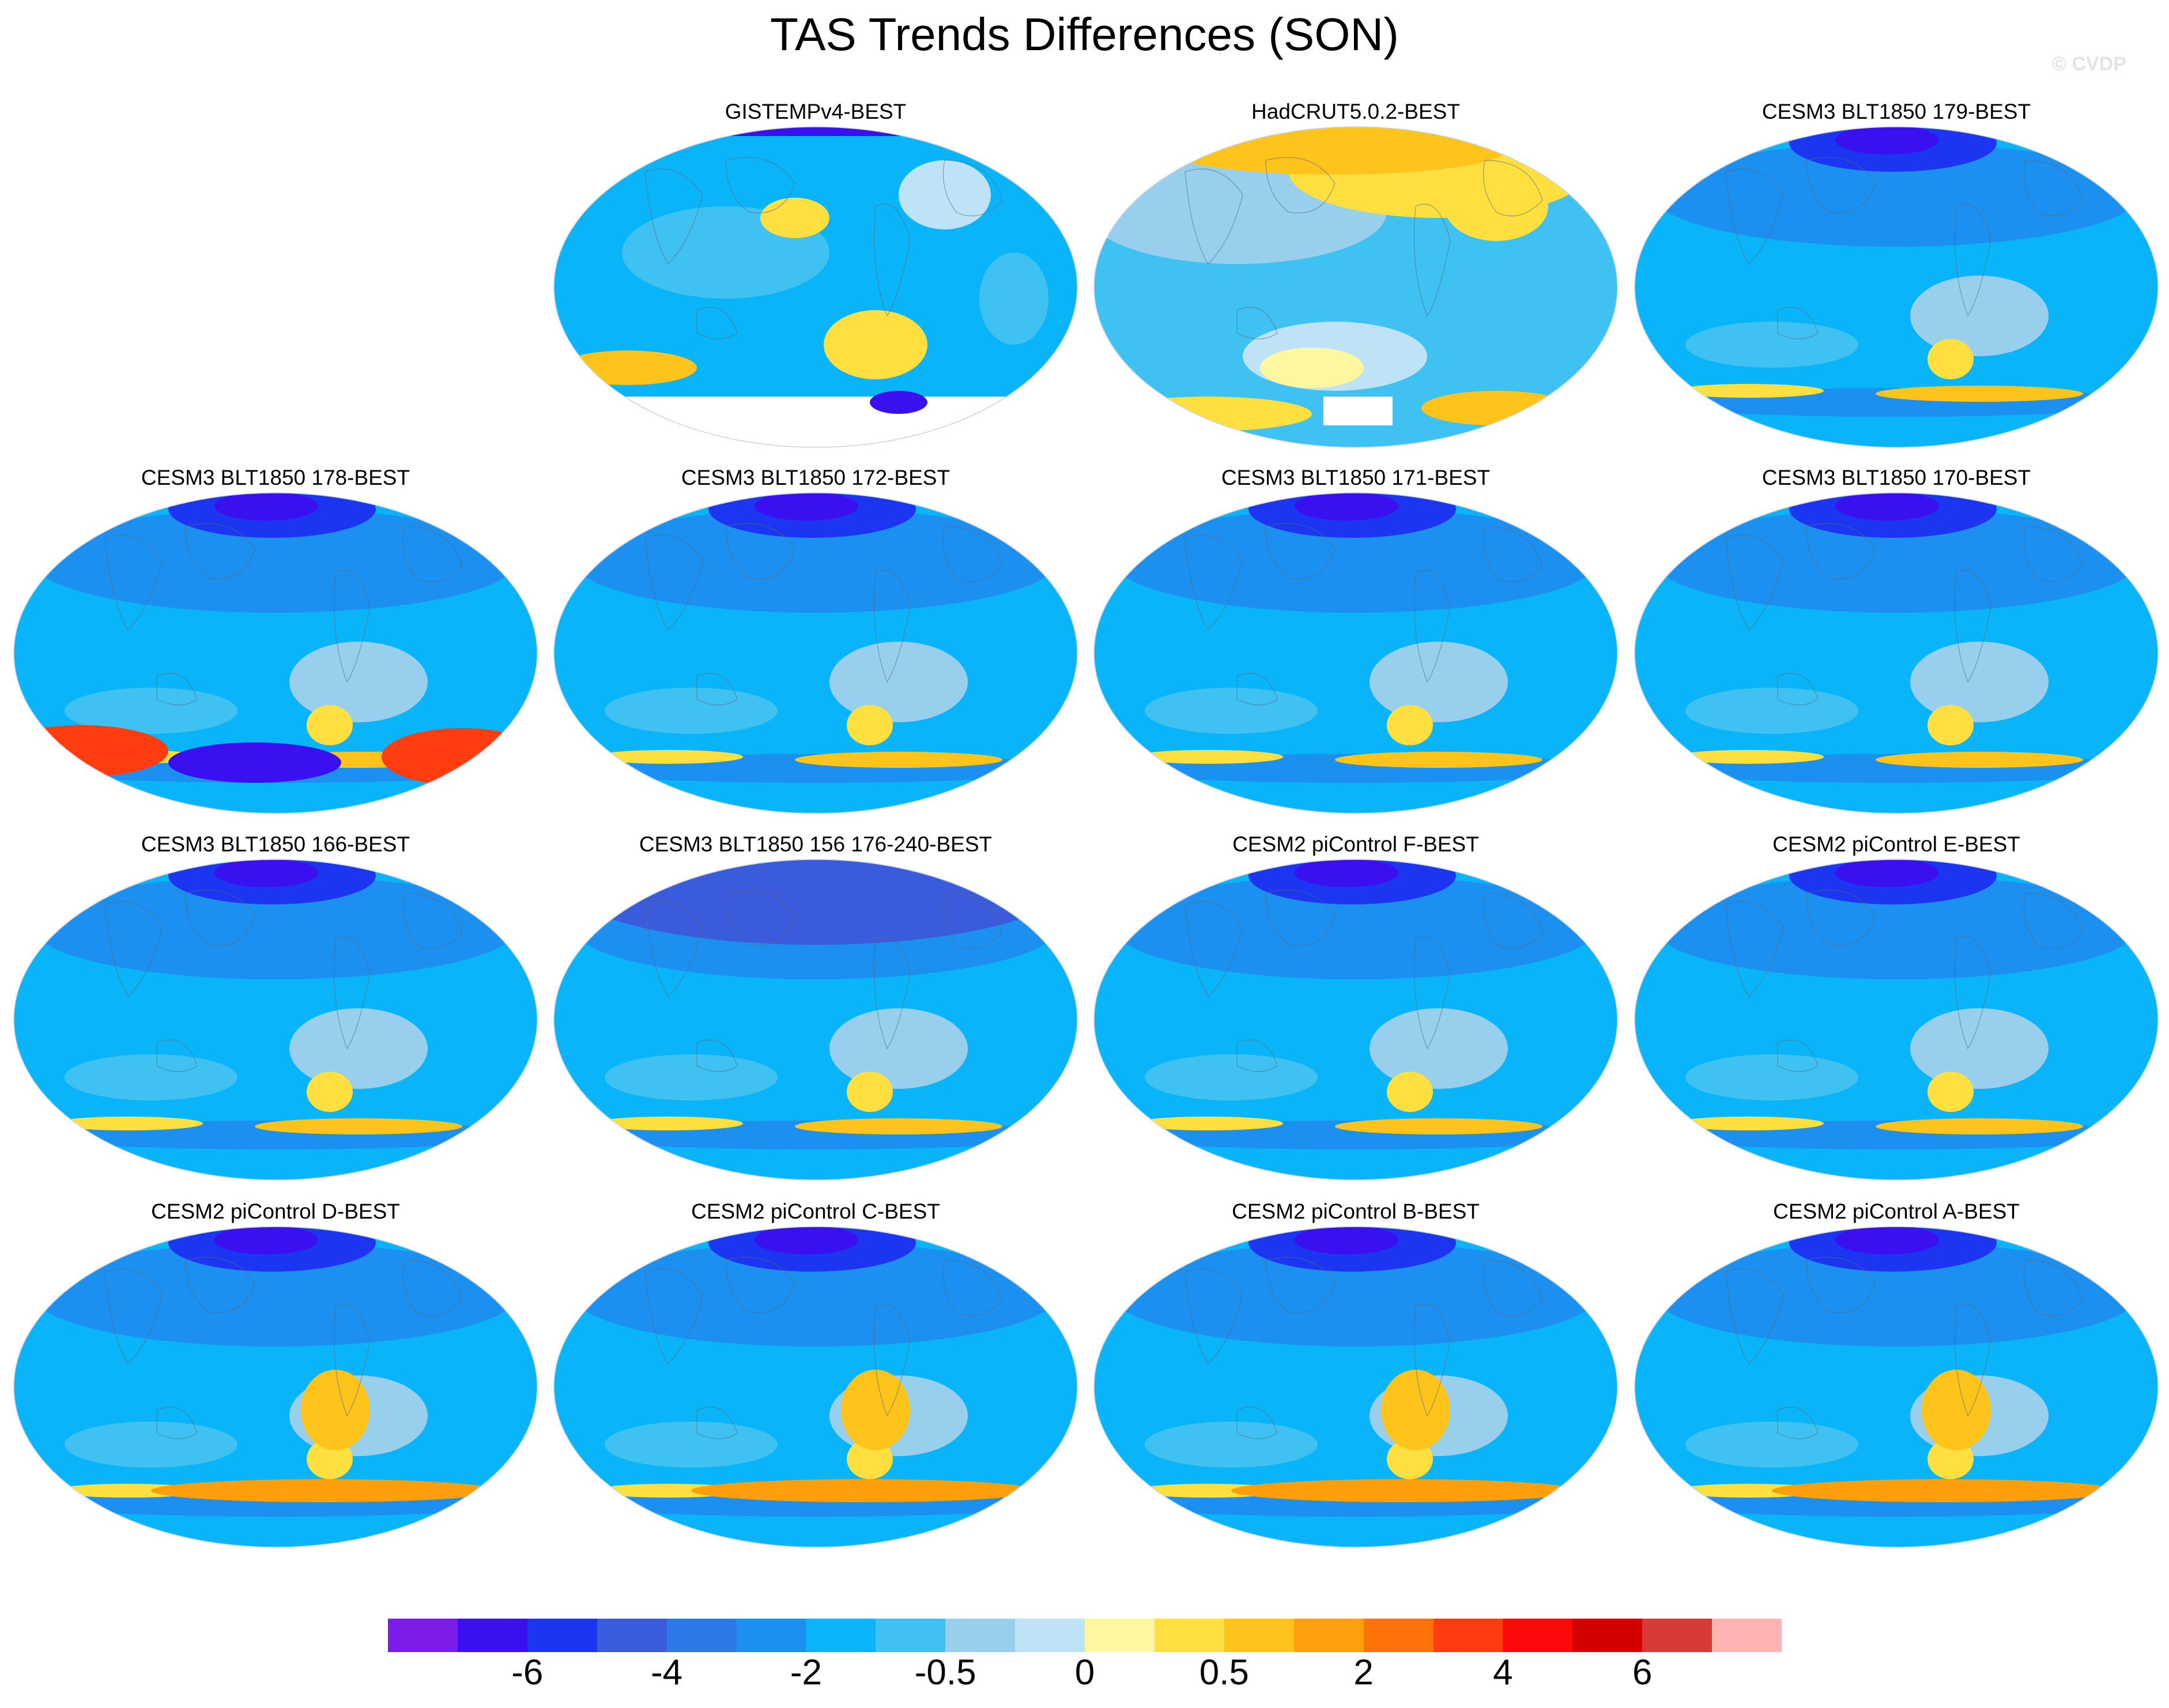  I want to click on map-panel: CESM3 BLT1850 166-BEST, so click(275, 1008).